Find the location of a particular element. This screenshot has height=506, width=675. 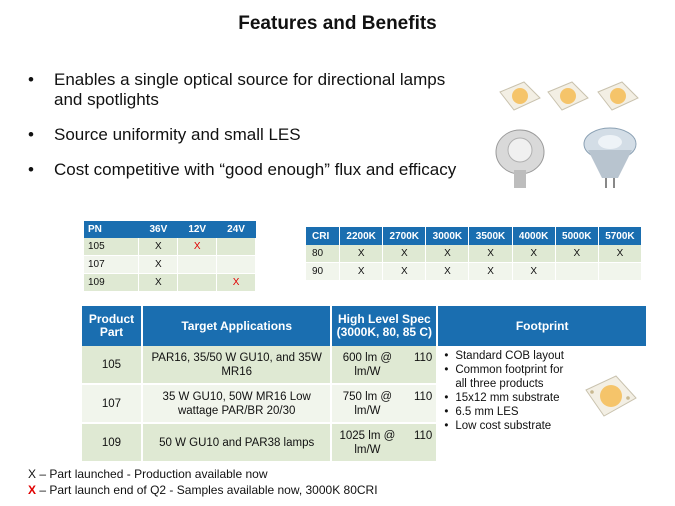

pn-voltage-table: PN 36V 12V 24V 105 X X 107 X 109 X X is located at coordinates (170, 256).